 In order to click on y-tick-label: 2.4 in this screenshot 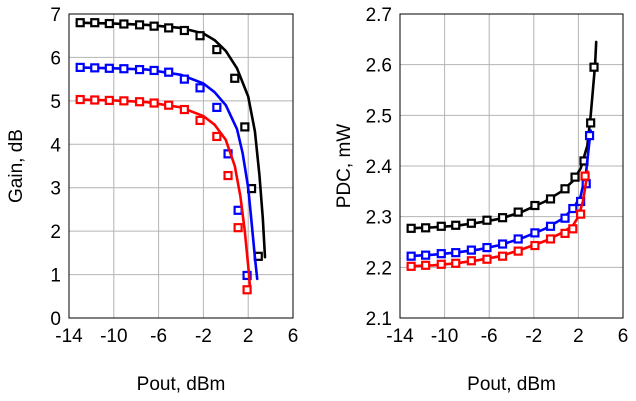, I will do `click(379, 167)`.